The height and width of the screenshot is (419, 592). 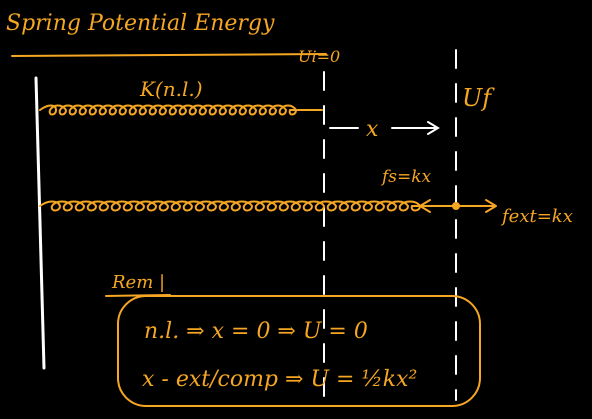 What do you see at coordinates (536, 216) in the screenshot?
I see `external-force-label: fext=kx` at bounding box center [536, 216].